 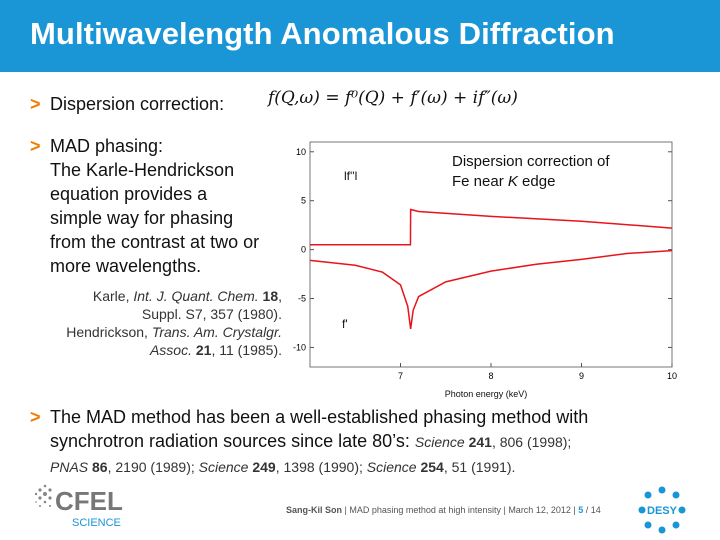 What do you see at coordinates (96, 523) in the screenshot?
I see `cfel-logo-subtext: SCIENCE` at bounding box center [96, 523].